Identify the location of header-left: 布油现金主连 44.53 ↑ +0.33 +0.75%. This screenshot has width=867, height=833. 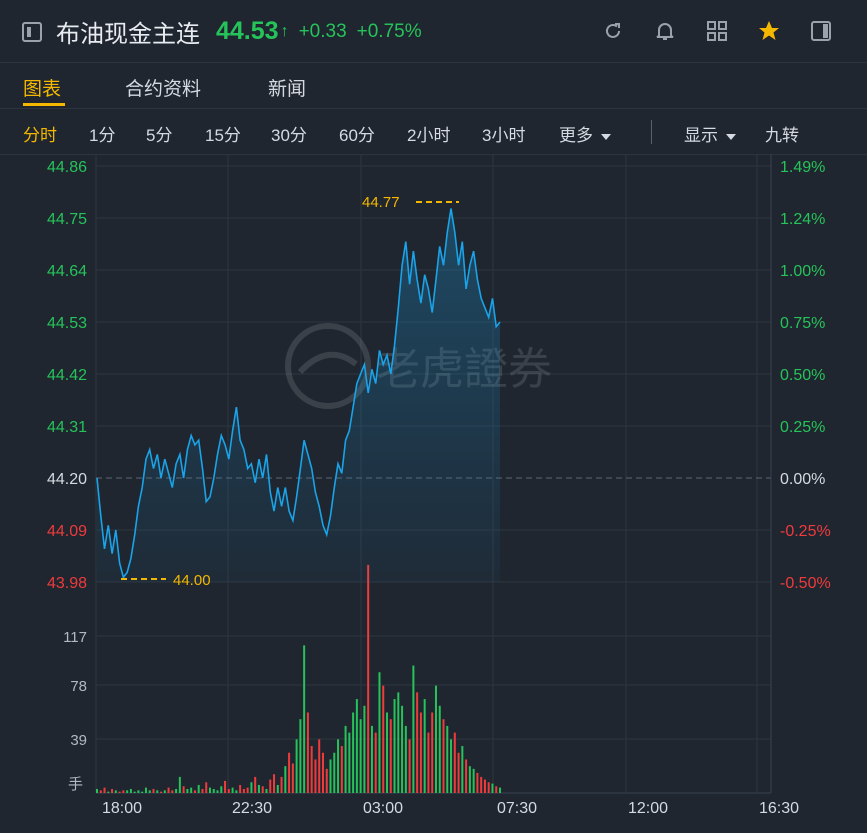
(227, 31).